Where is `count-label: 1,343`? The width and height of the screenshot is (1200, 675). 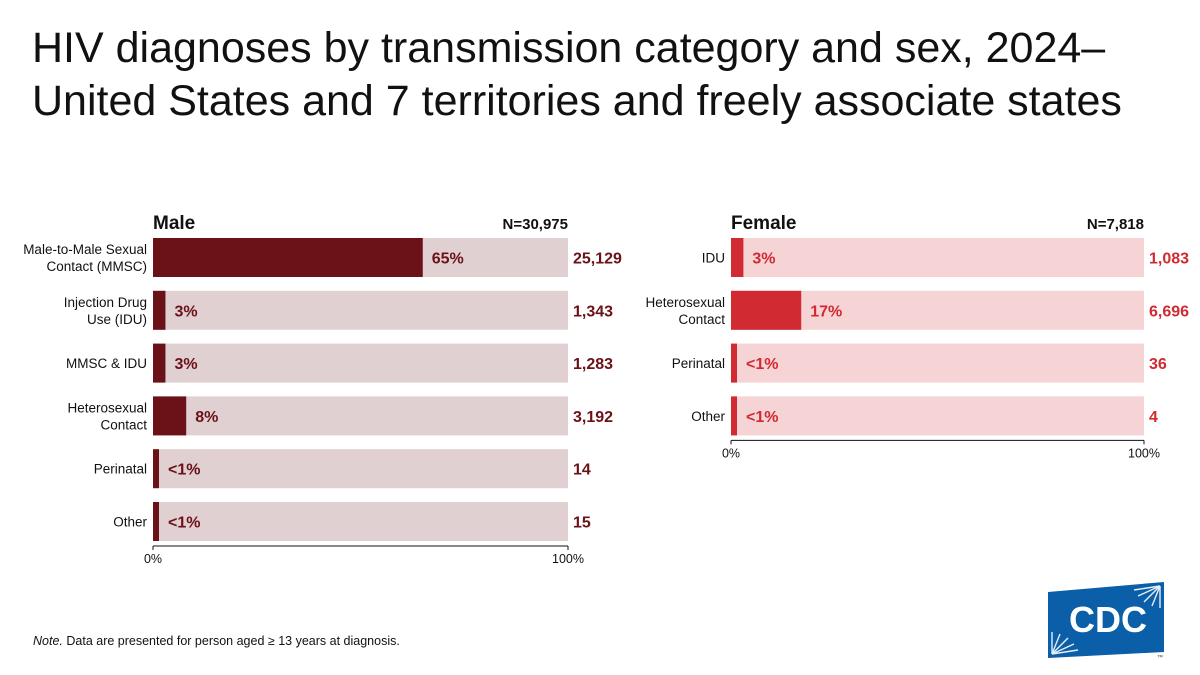
count-label: 1,343 is located at coordinates (593, 311).